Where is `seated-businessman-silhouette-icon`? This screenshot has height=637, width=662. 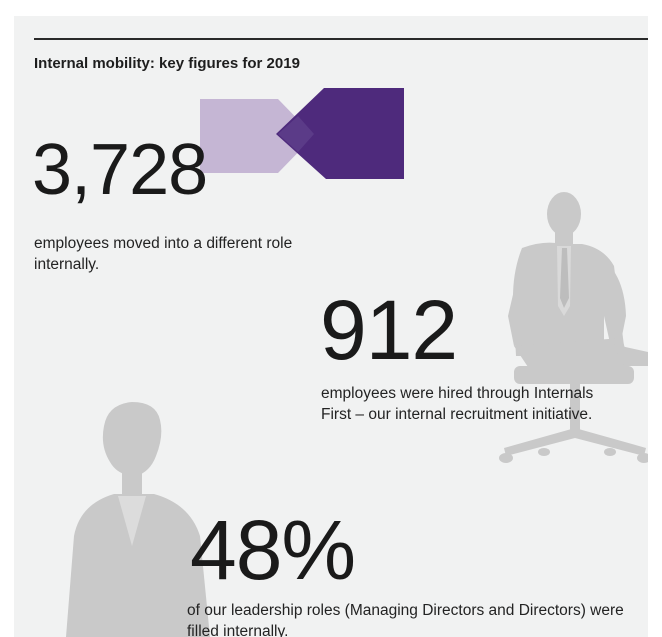 seated-businessman-silhouette-icon is located at coordinates (573, 327).